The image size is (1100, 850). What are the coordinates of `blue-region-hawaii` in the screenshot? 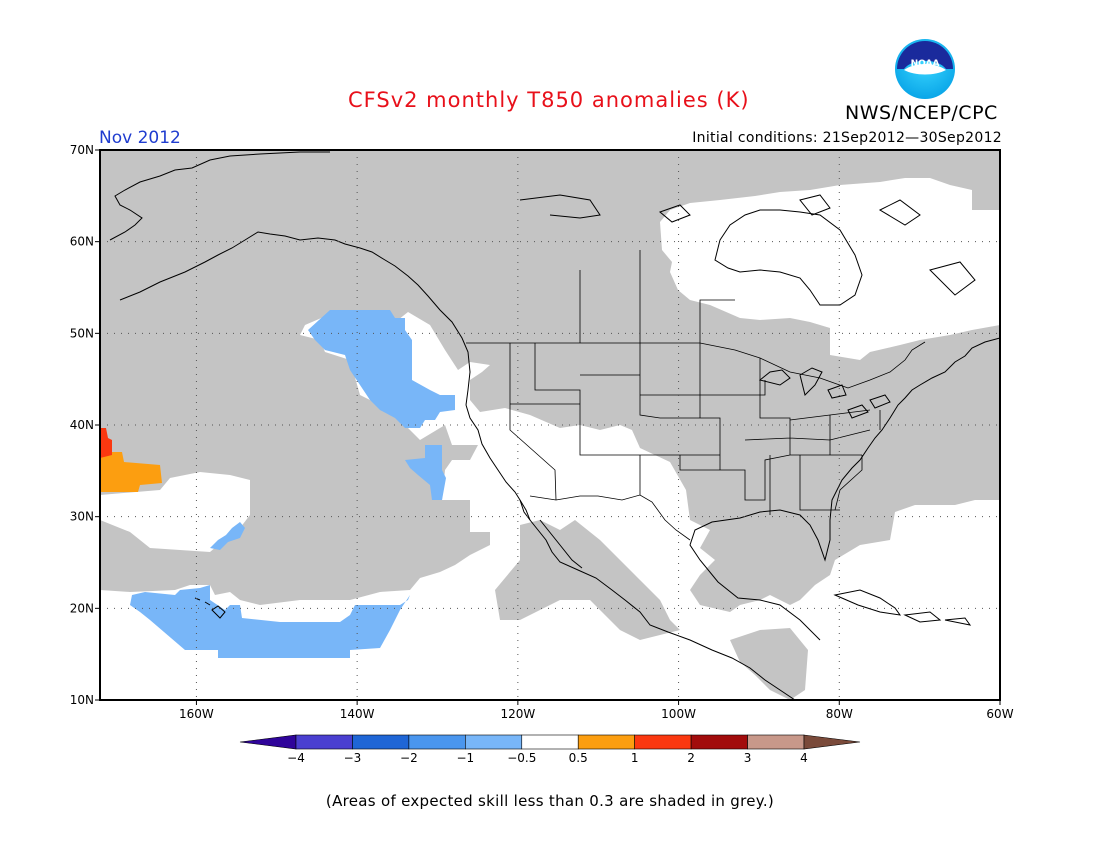 It's located at (270, 621).